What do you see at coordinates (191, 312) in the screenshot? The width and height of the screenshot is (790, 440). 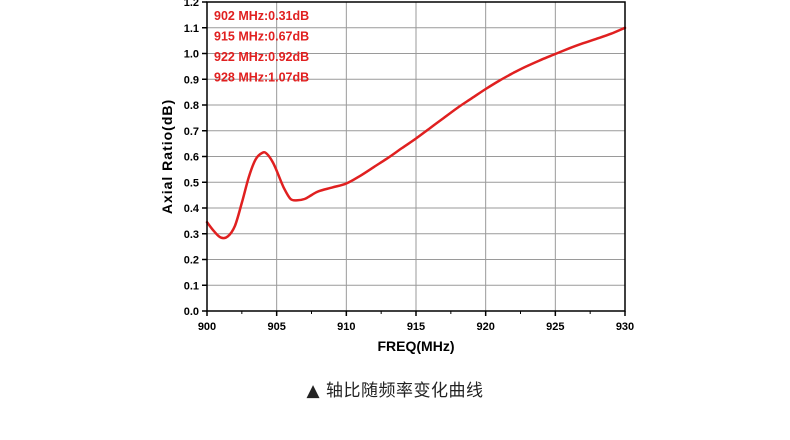 I see `y-tick-label: 0.0` at bounding box center [191, 312].